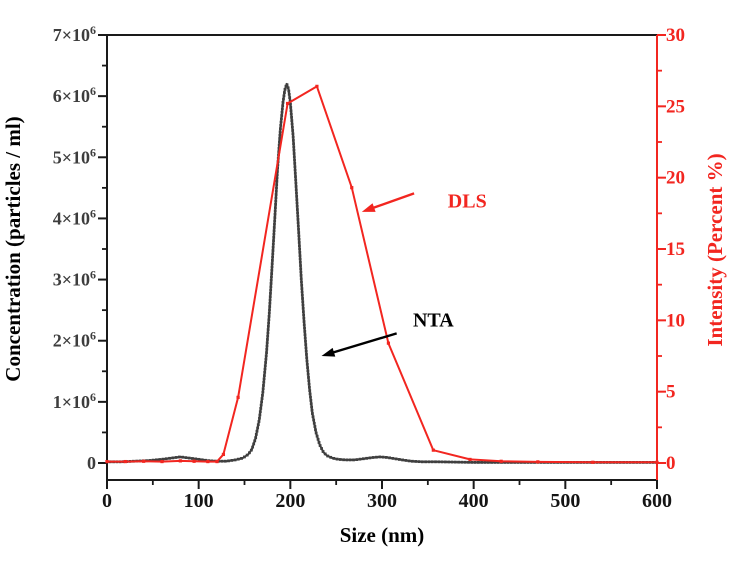  Describe the element at coordinates (433, 320) in the screenshot. I see `nta-label: NTA` at that location.